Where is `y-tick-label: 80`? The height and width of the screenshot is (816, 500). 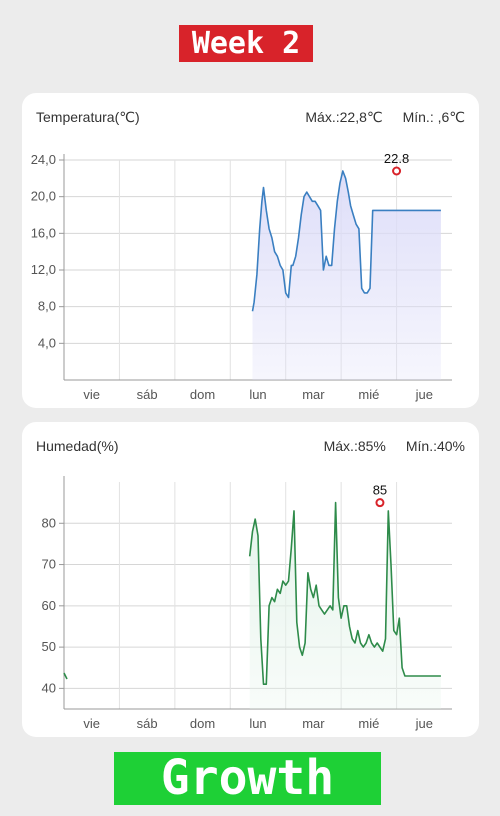 y-tick-label: 80 is located at coordinates (49, 522).